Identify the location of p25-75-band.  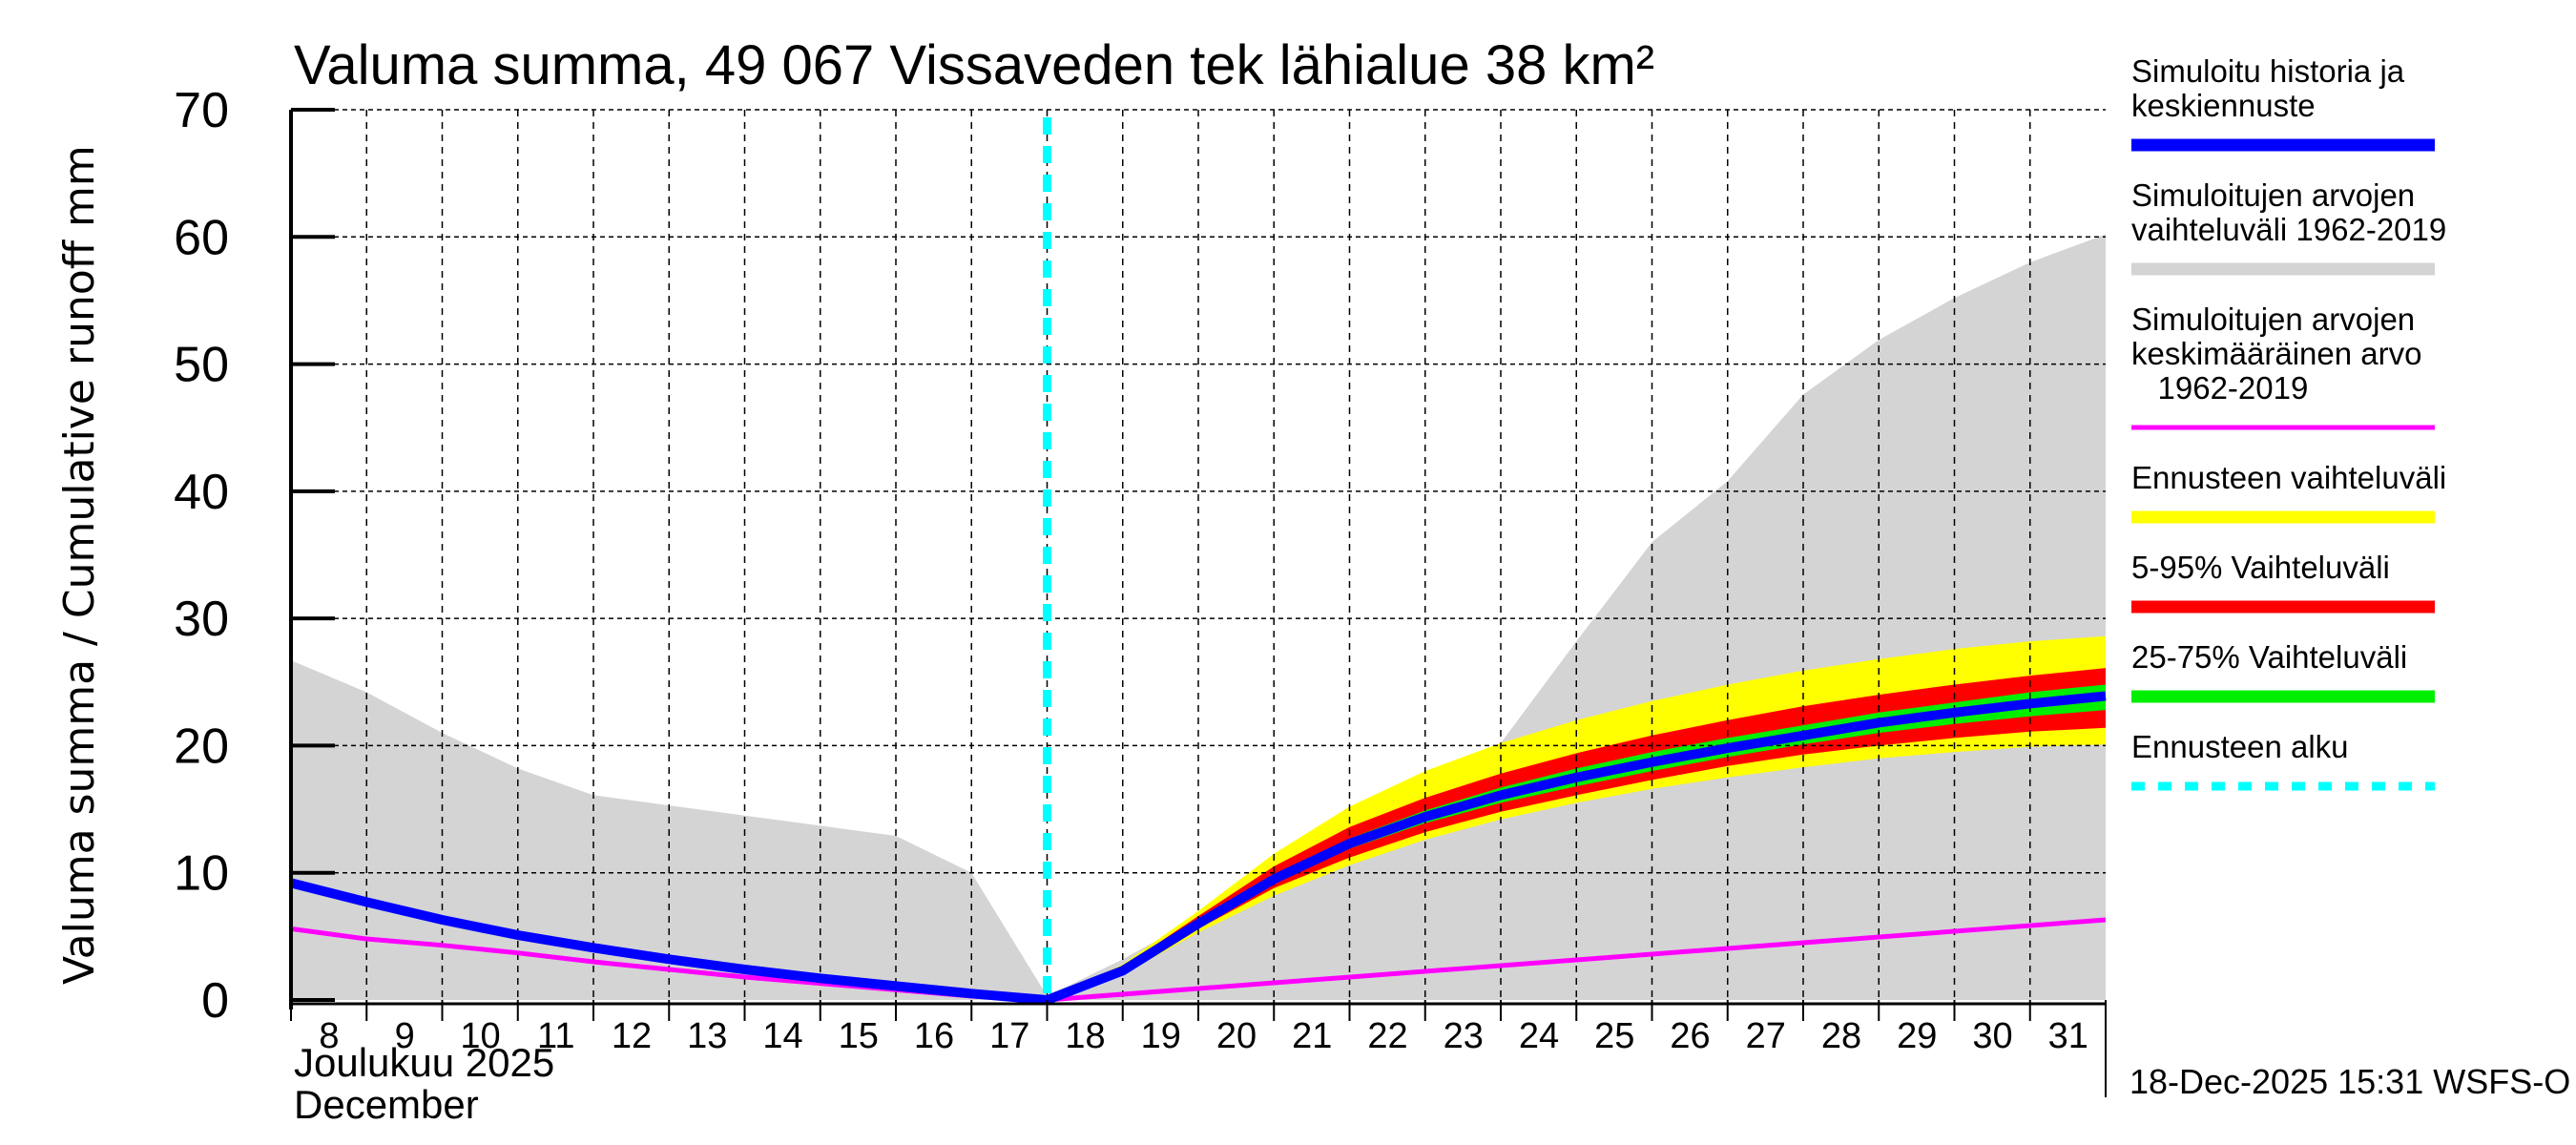
(1576, 842).